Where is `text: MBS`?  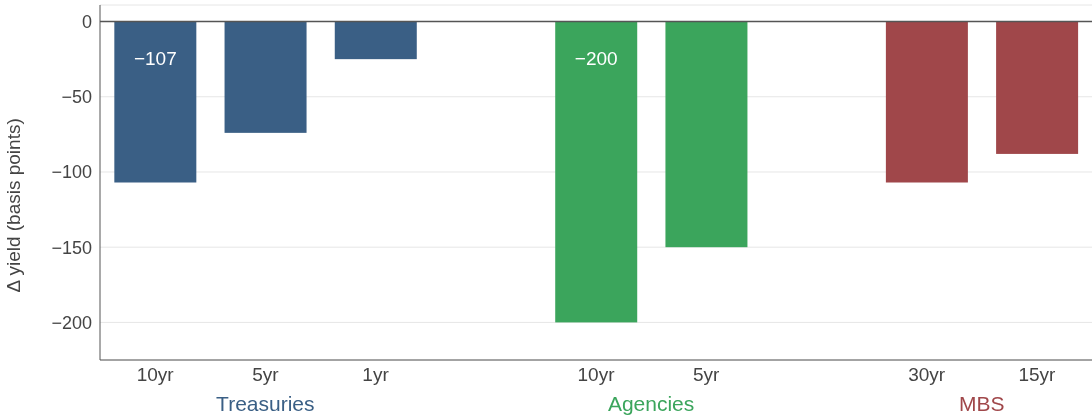
text: MBS is located at coordinates (982, 404).